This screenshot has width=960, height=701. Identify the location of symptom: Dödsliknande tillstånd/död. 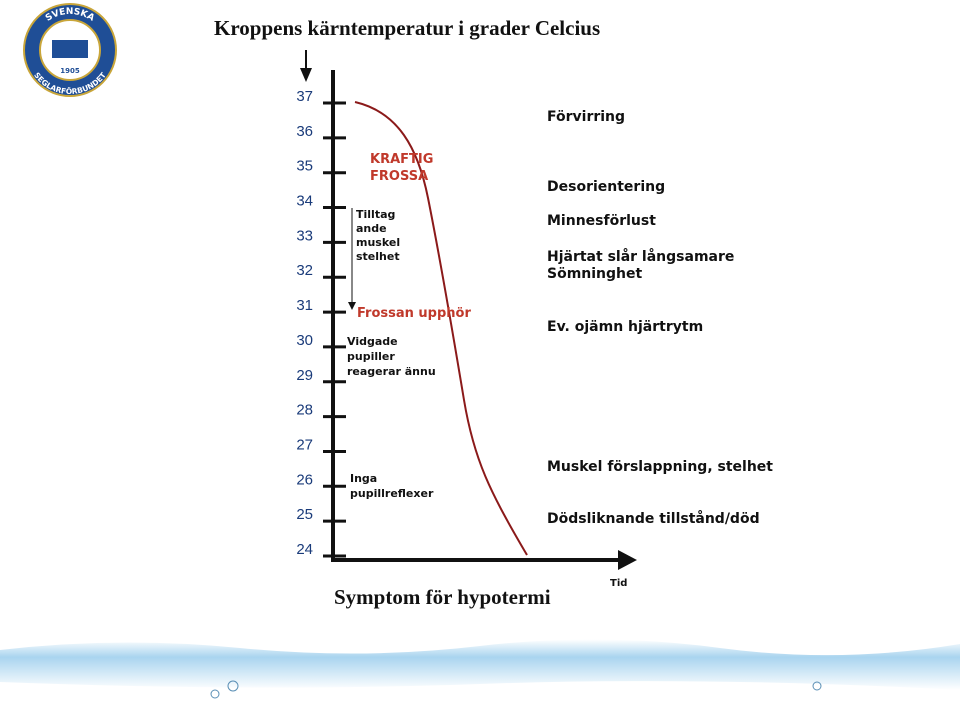
(653, 518).